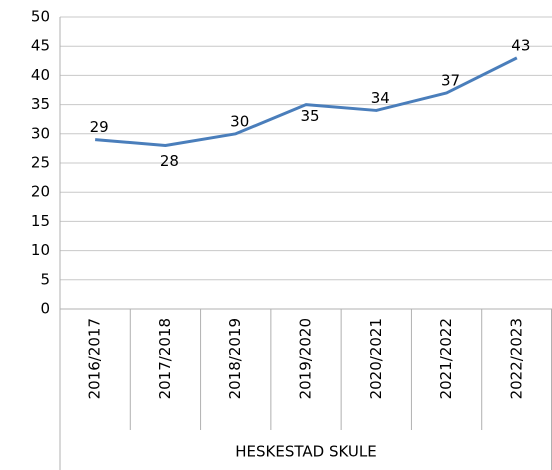  What do you see at coordinates (380, 98) in the screenshot?
I see `data-label: 34` at bounding box center [380, 98].